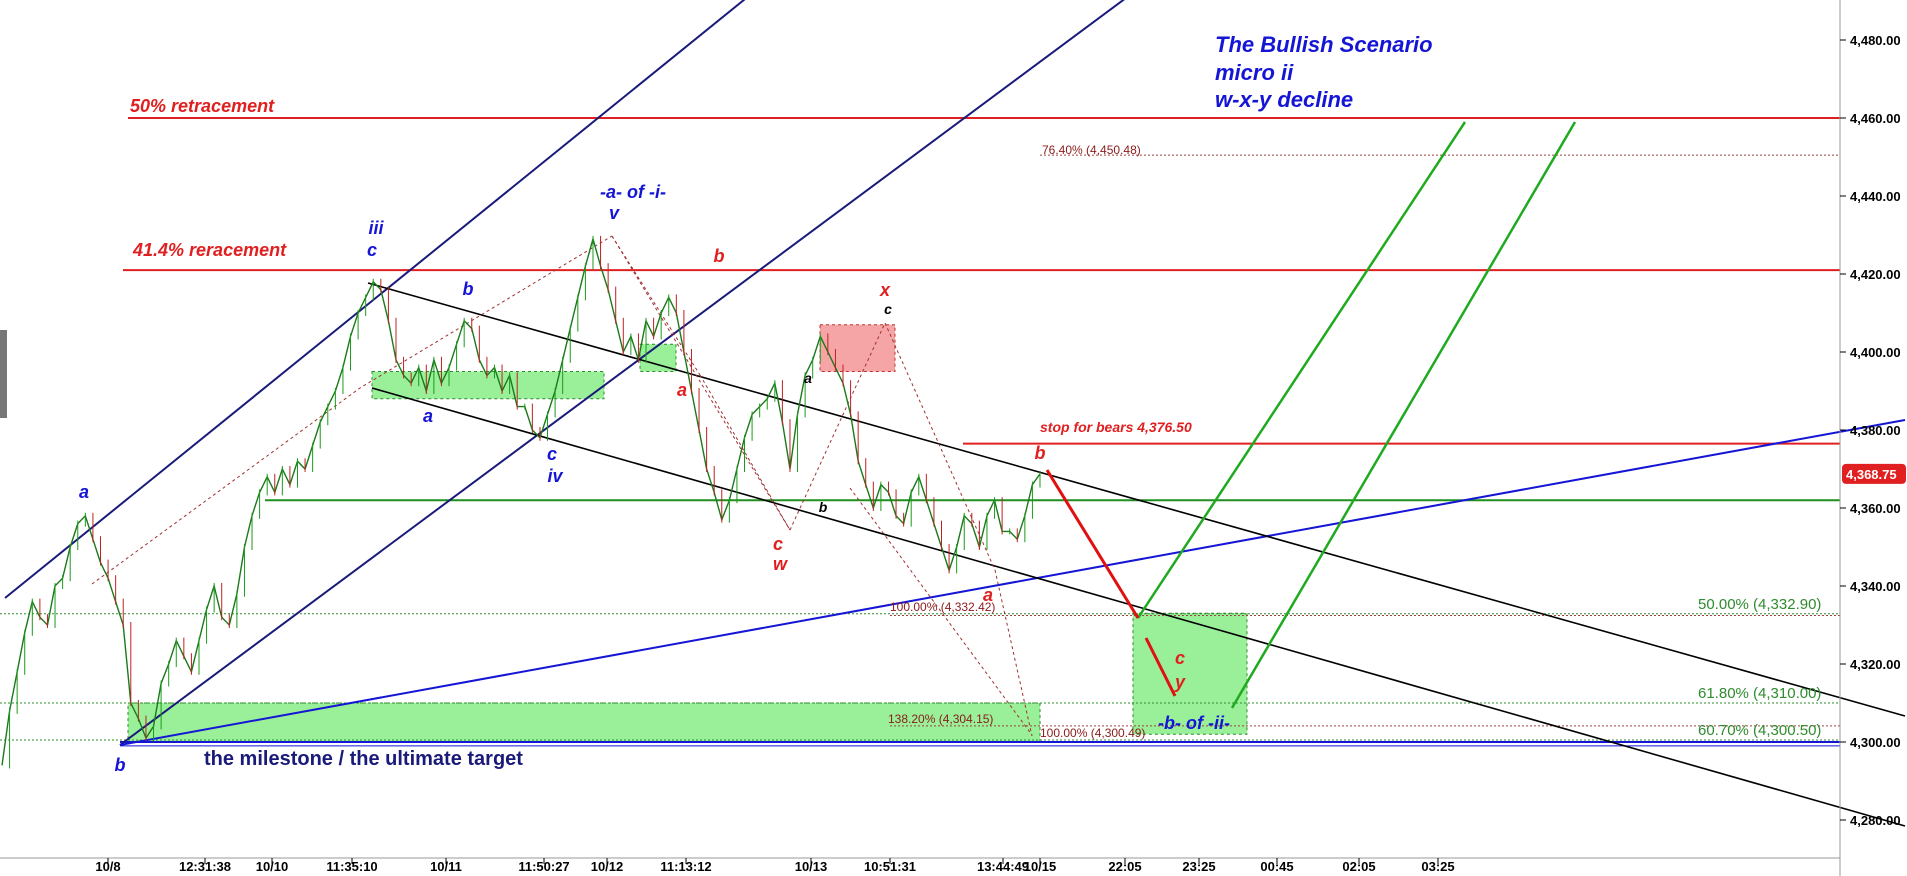 The image size is (1907, 876). What do you see at coordinates (885, 290) in the screenshot?
I see `wave-label: x` at bounding box center [885, 290].